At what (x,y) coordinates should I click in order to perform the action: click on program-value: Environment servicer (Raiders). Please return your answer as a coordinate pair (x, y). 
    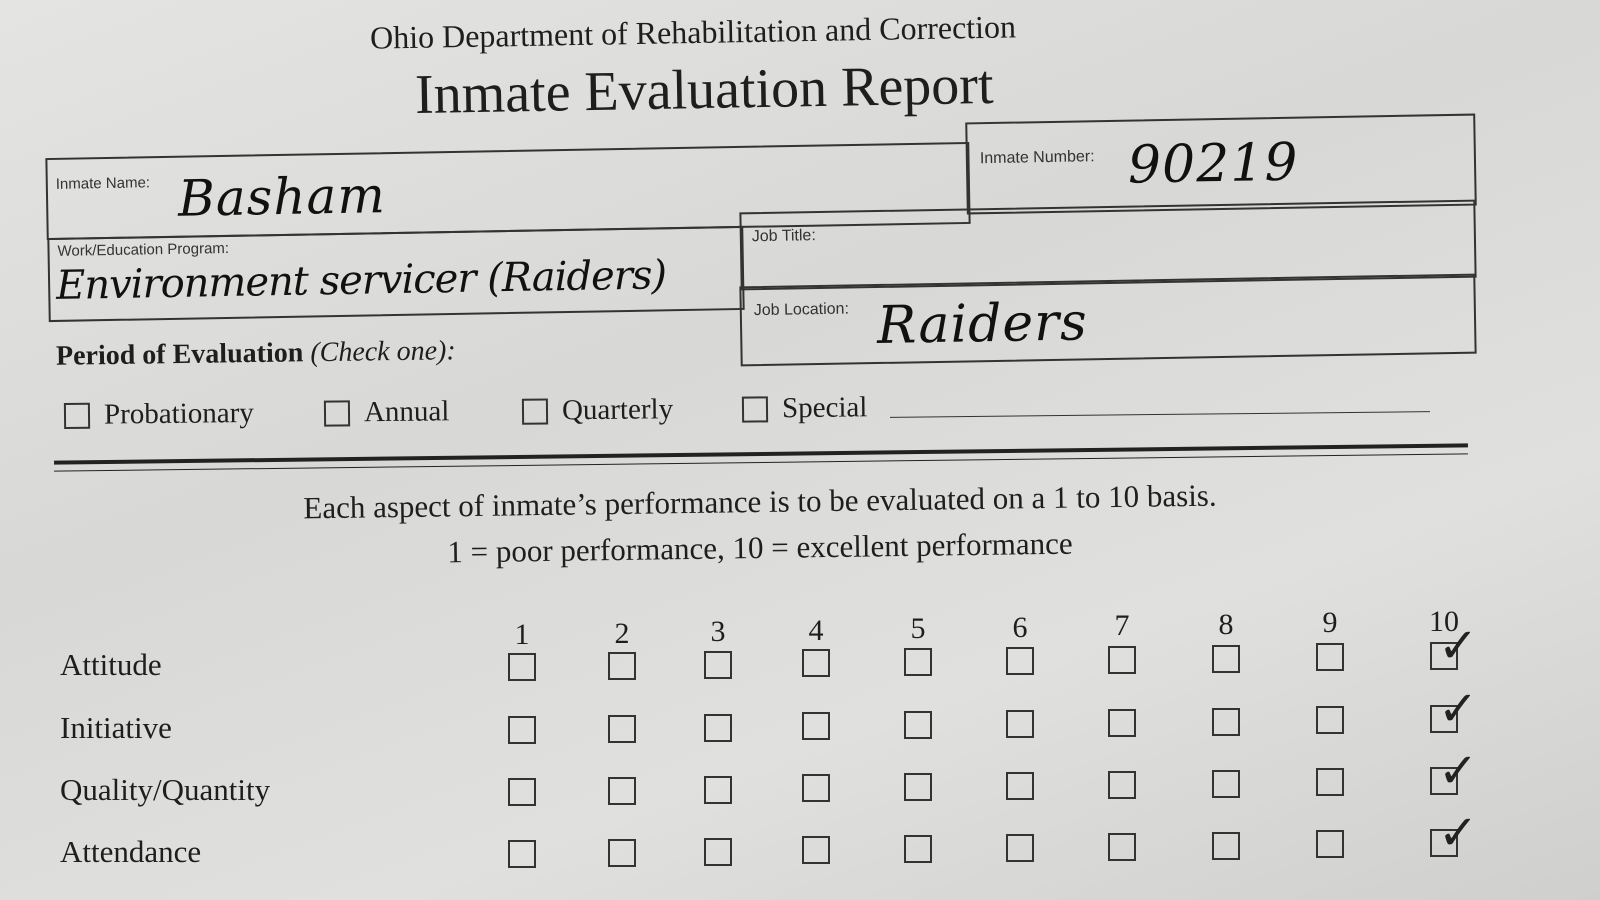
    Looking at the image, I should click on (361, 280).